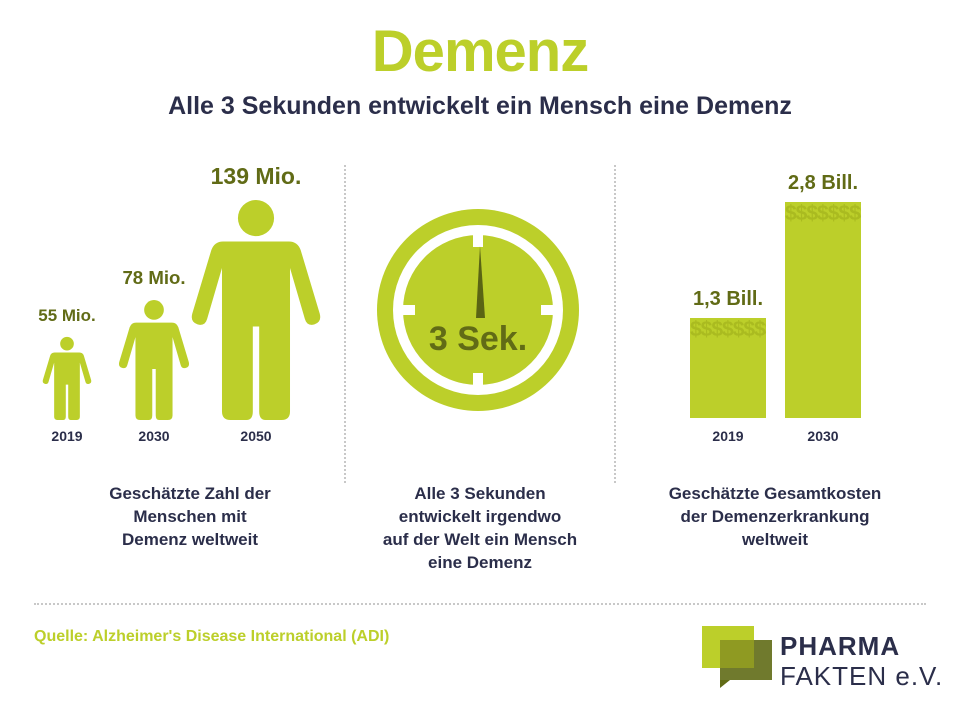  I want to click on cost-caption-line: der Demenzerkrankung, so click(775, 516).